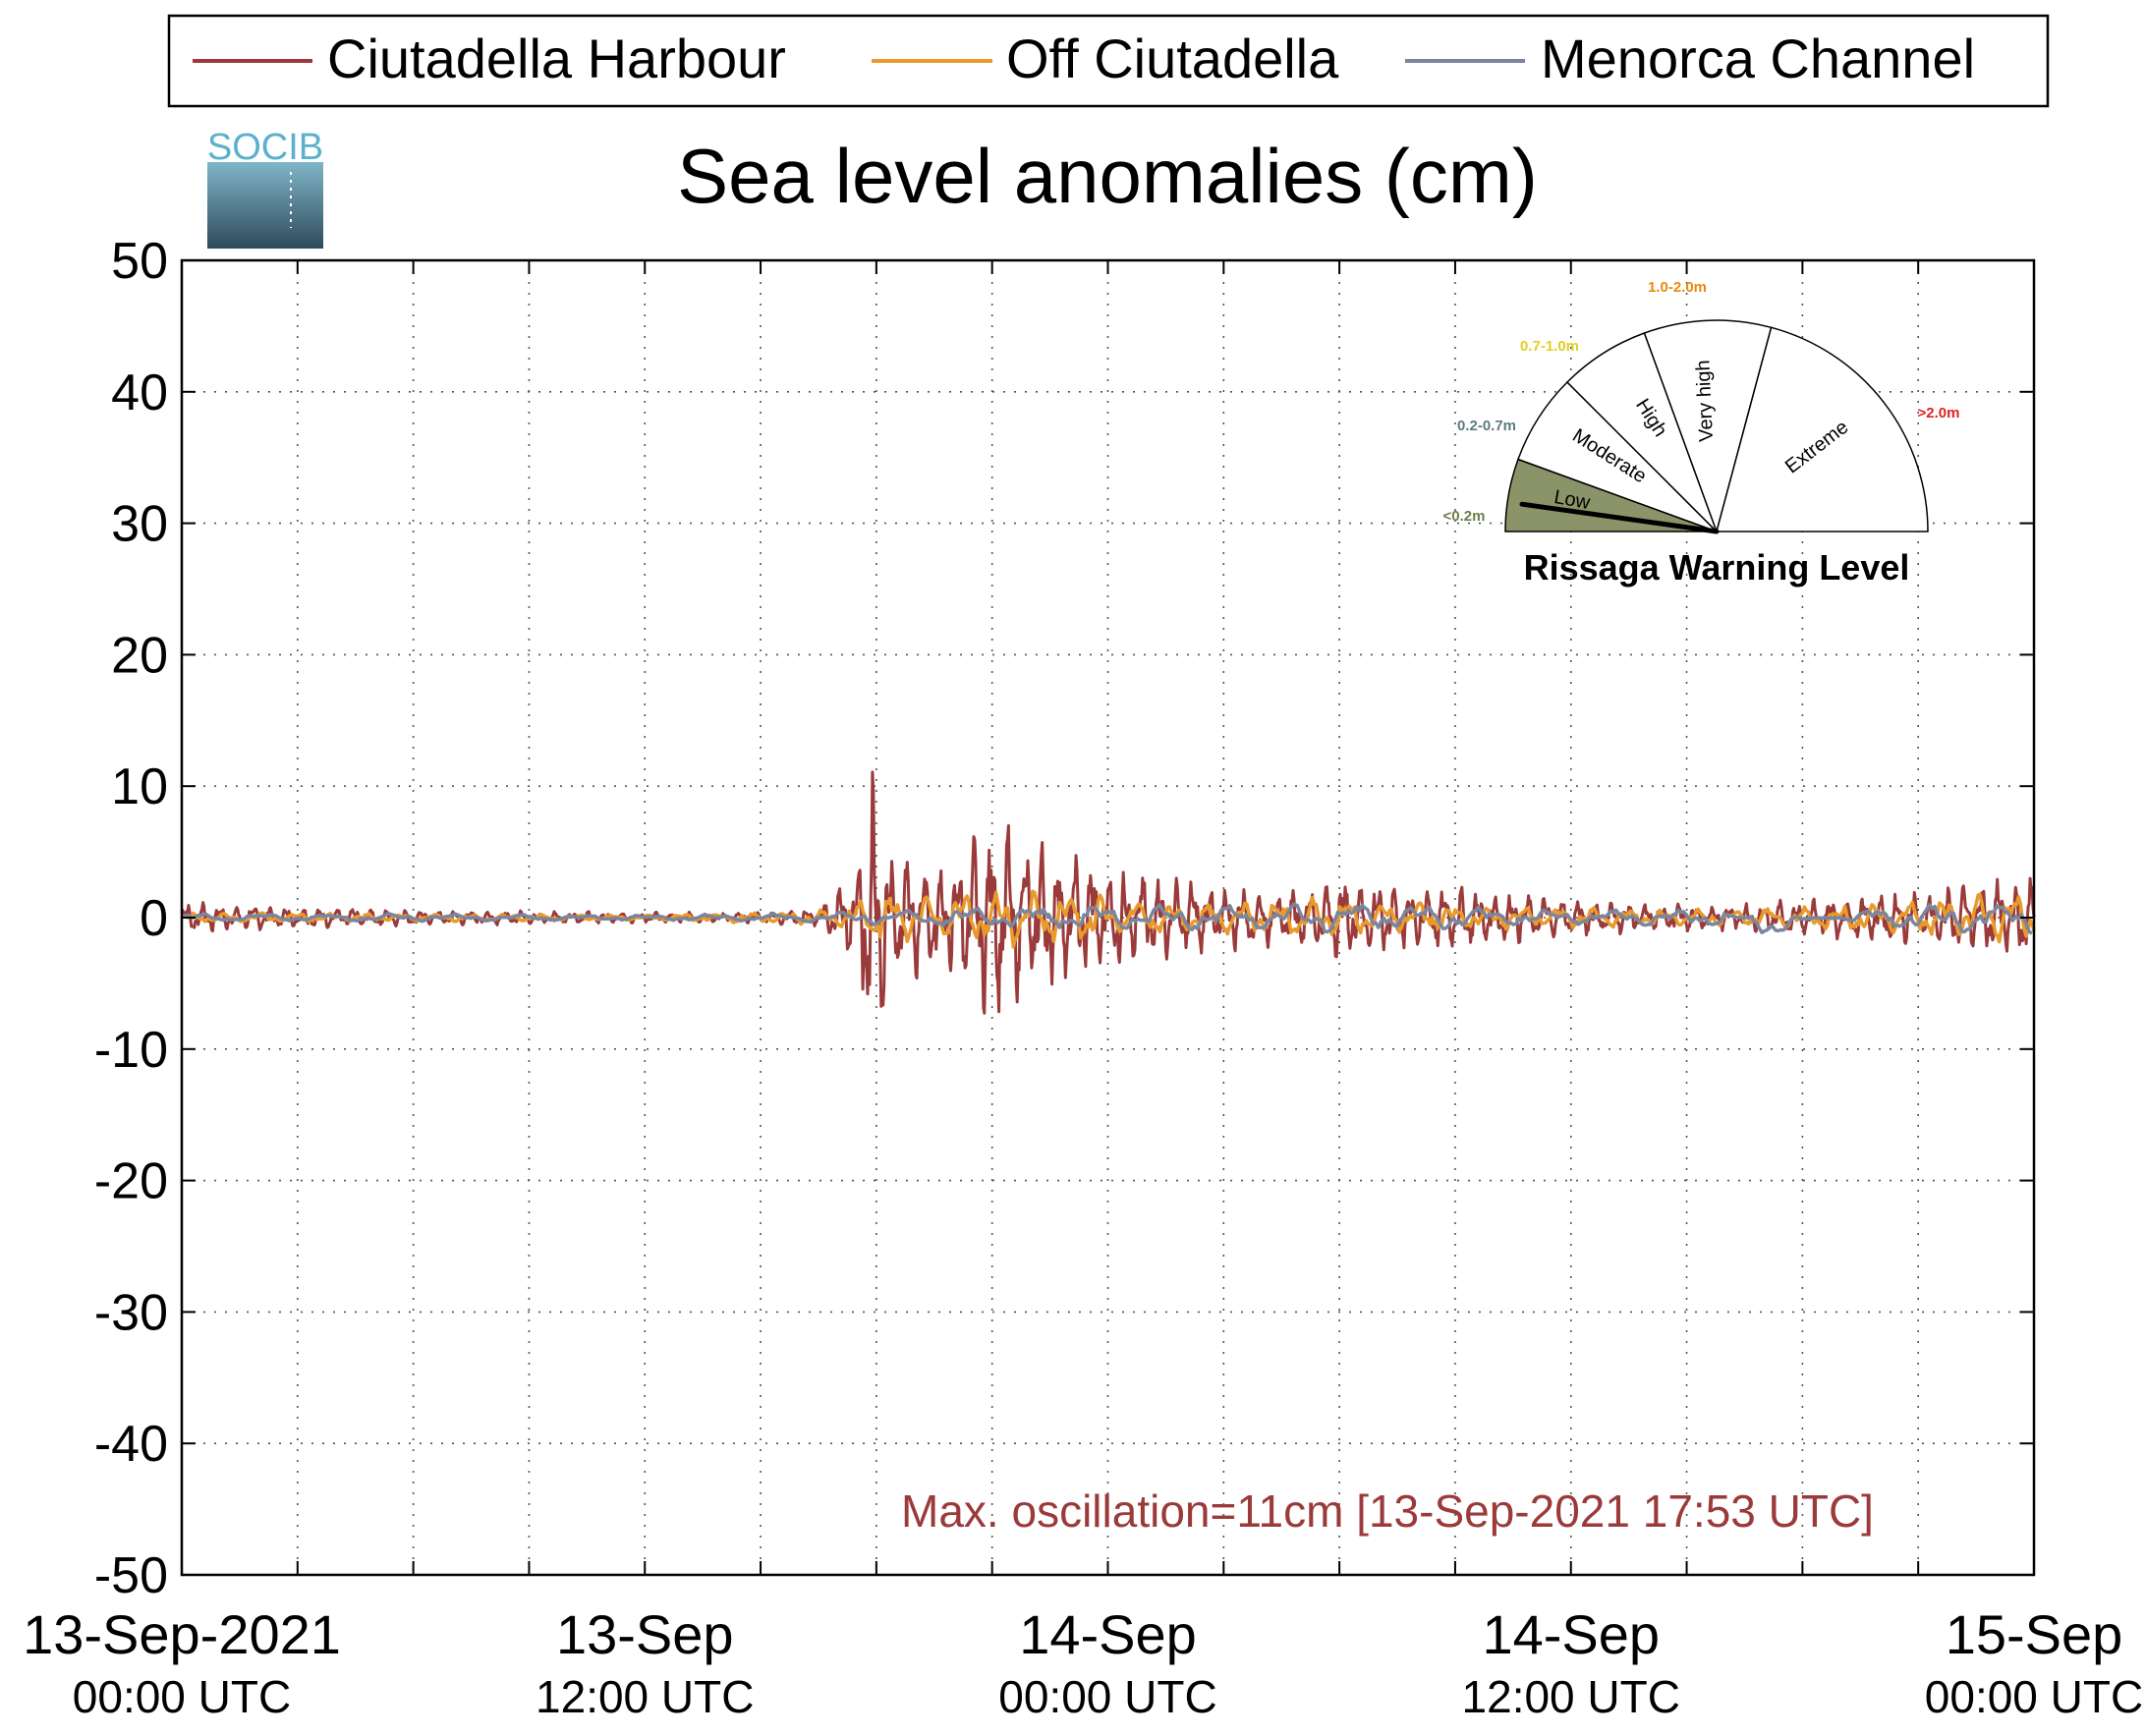 The width and height of the screenshot is (2145, 1736). What do you see at coordinates (139, 392) in the screenshot?
I see `y-tick-label: 40` at bounding box center [139, 392].